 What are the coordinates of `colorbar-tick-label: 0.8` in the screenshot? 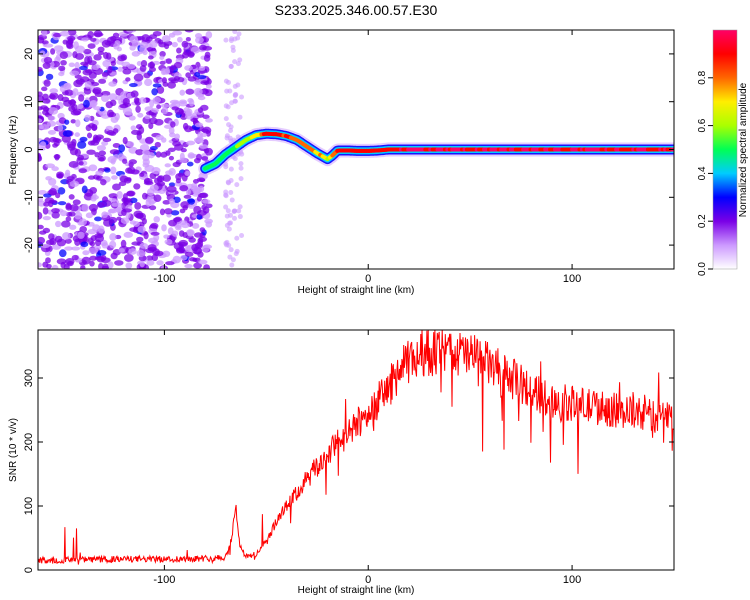 It's located at (702, 77).